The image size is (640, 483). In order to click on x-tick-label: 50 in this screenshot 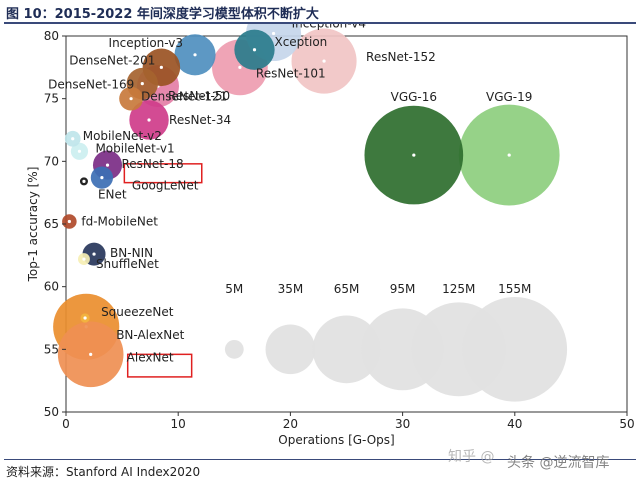, I will do `click(626, 424)`.